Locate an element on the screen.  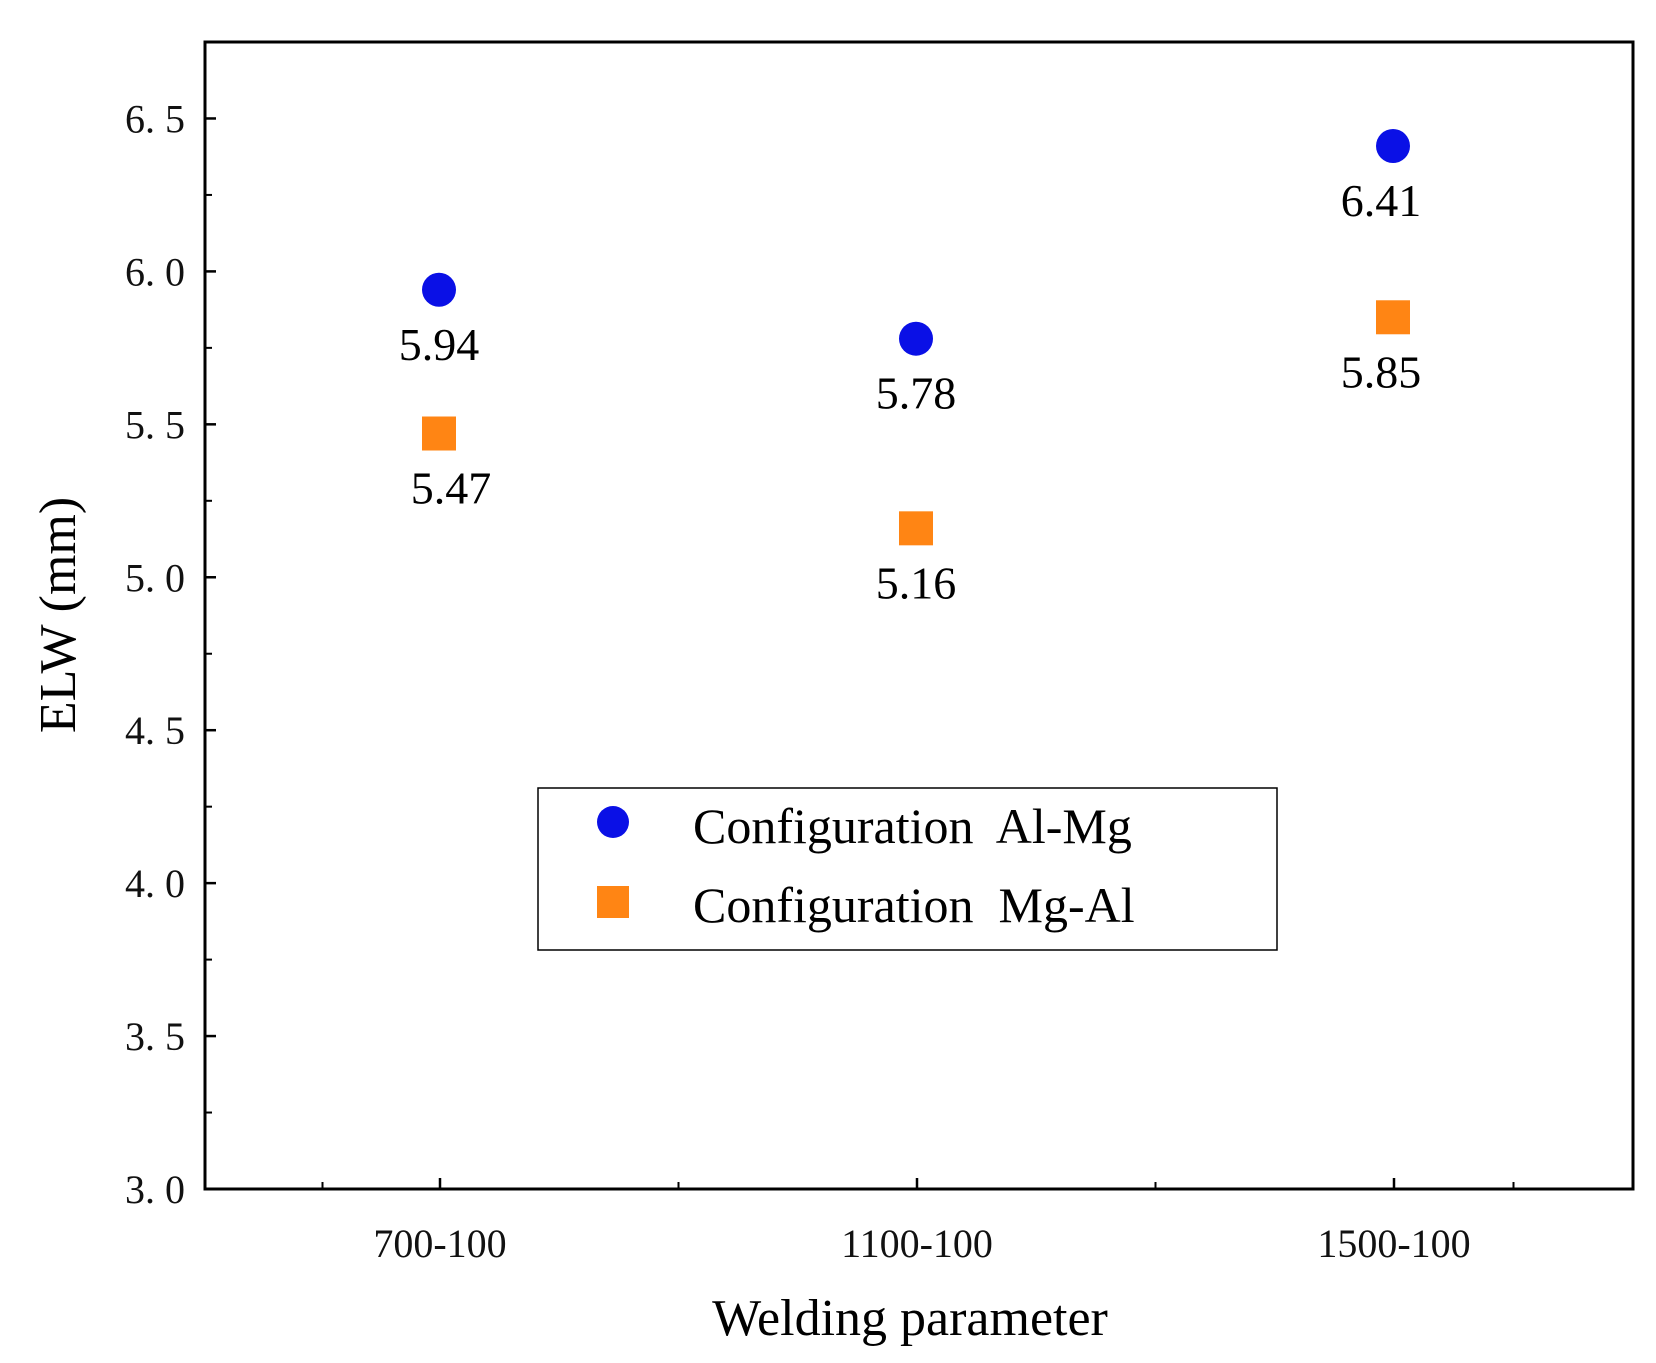
legend-box is located at coordinates (907, 869).